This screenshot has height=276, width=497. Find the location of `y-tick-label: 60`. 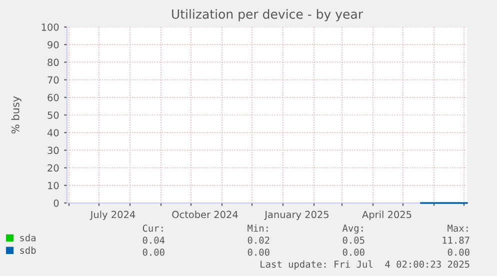

y-tick-label: 60 is located at coordinates (53, 98).